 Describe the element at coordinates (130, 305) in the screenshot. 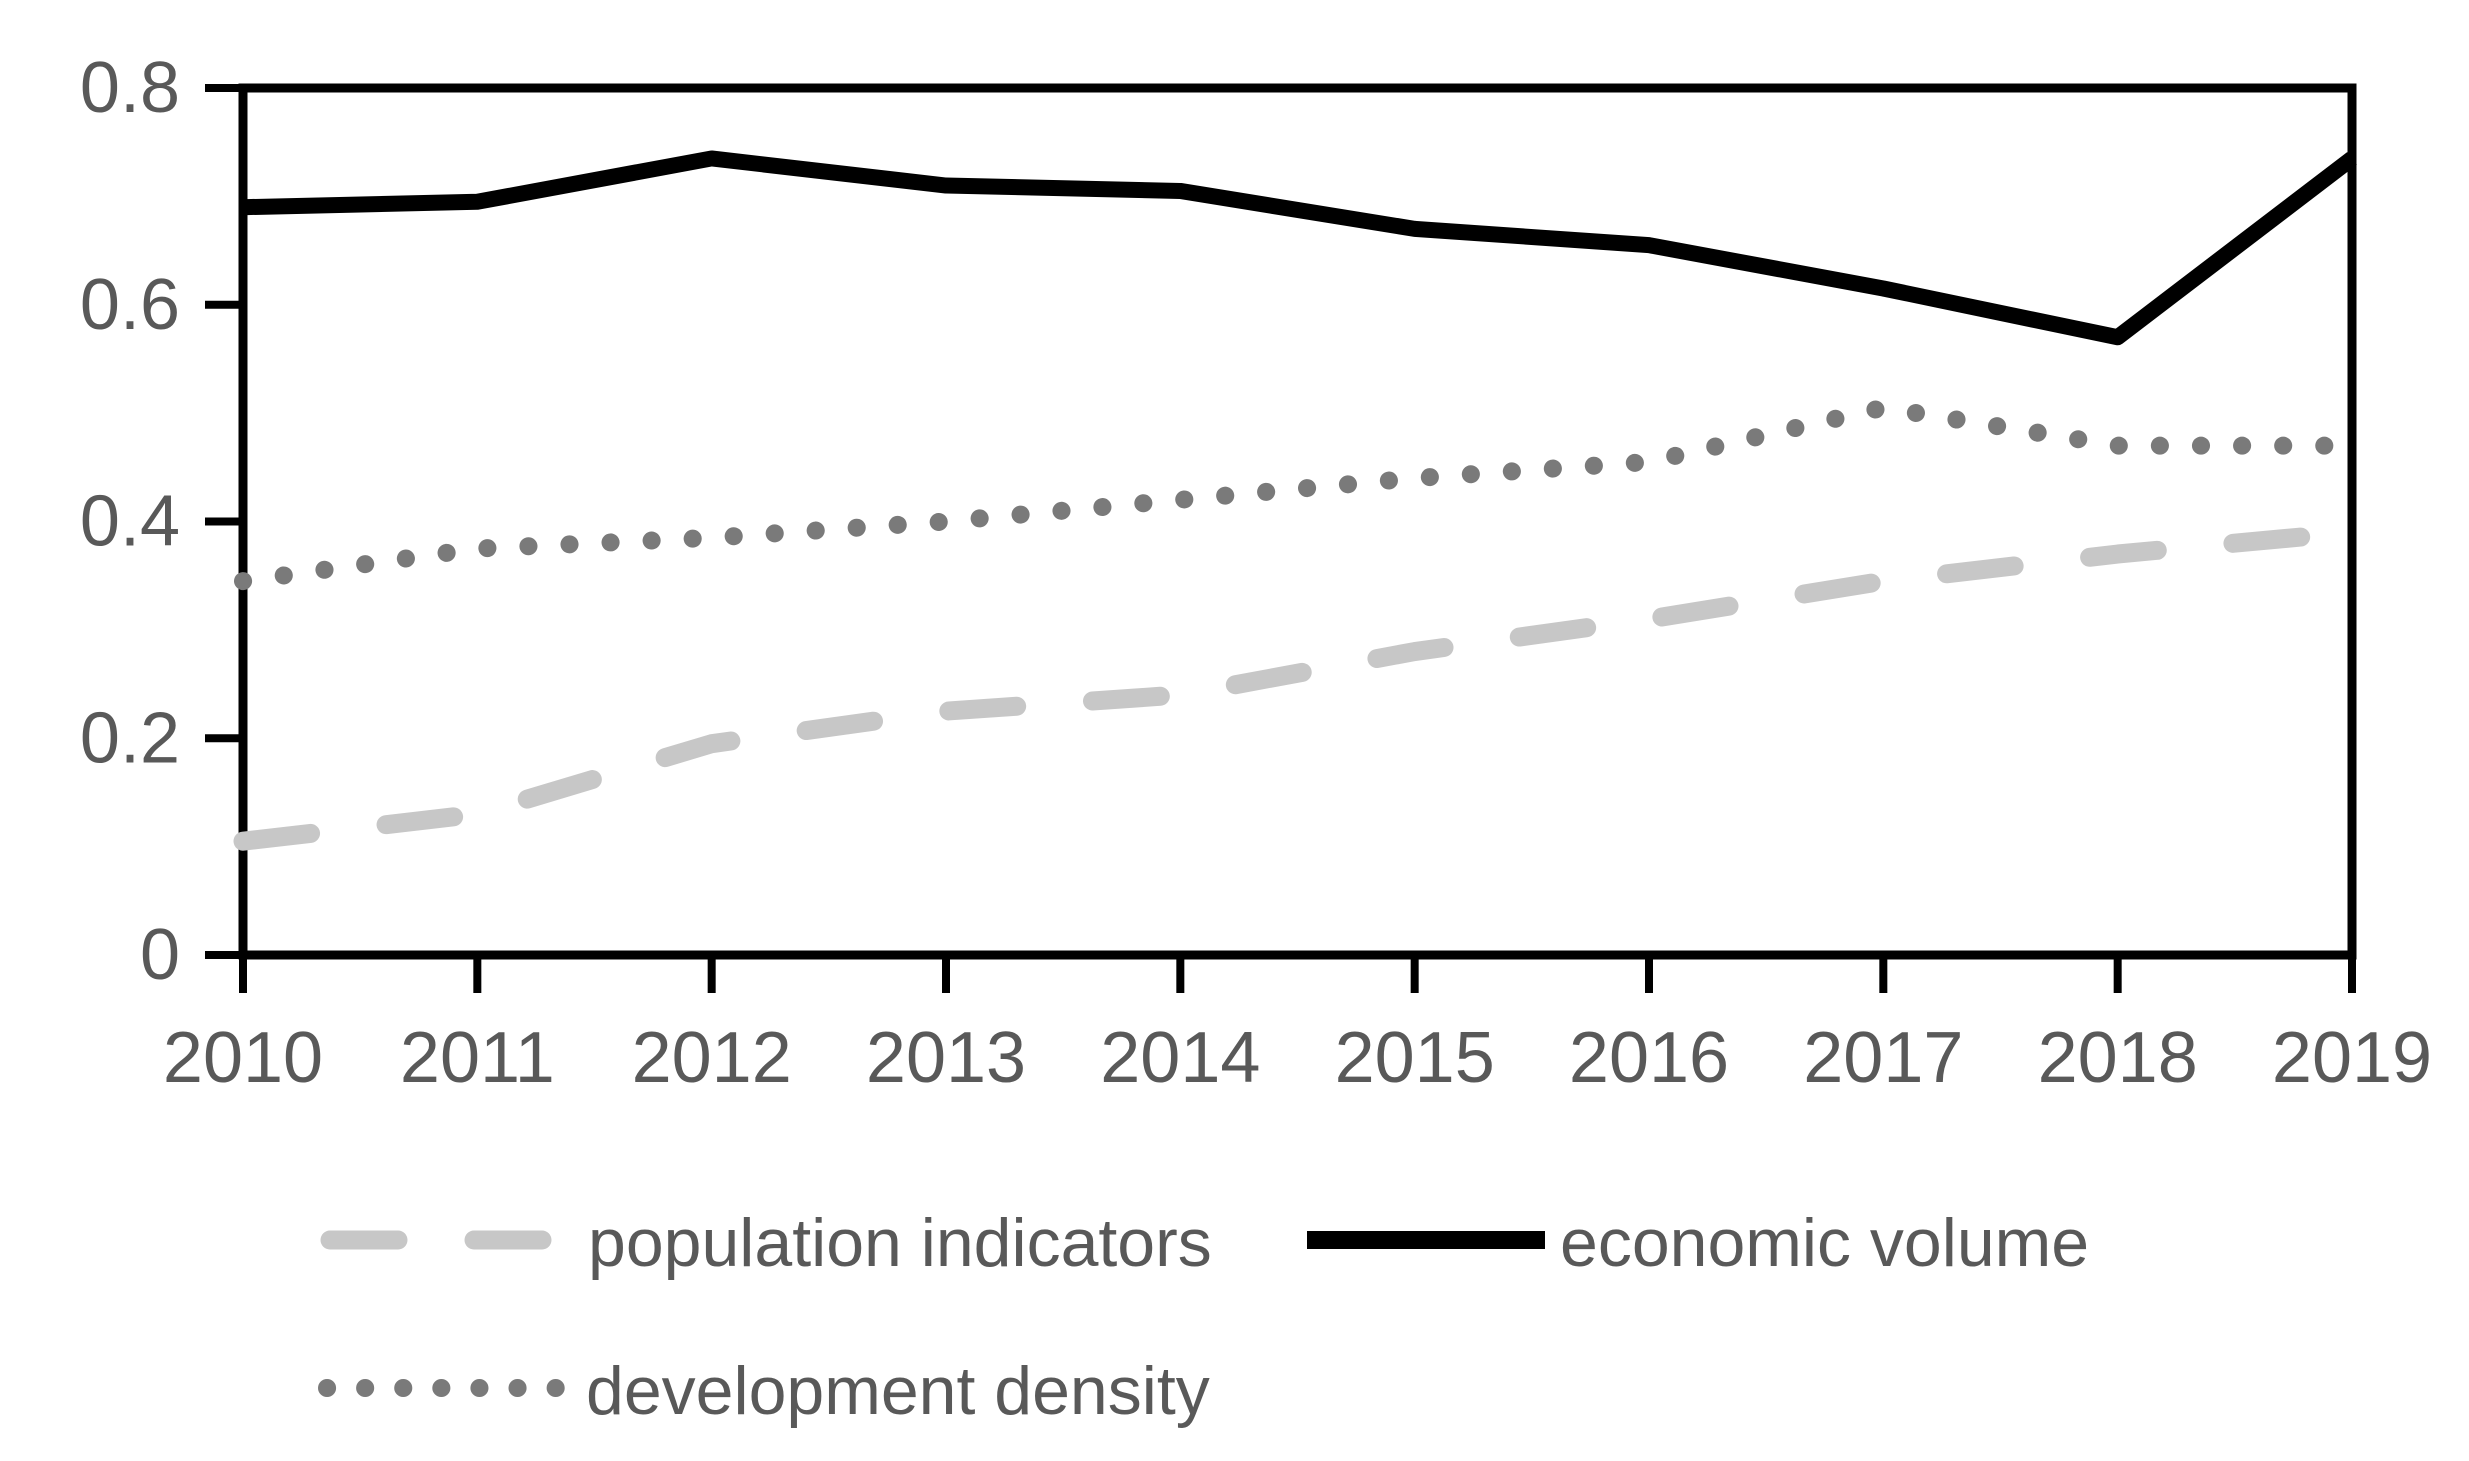

I see `y-tick-label-0.6: 0.6` at that location.